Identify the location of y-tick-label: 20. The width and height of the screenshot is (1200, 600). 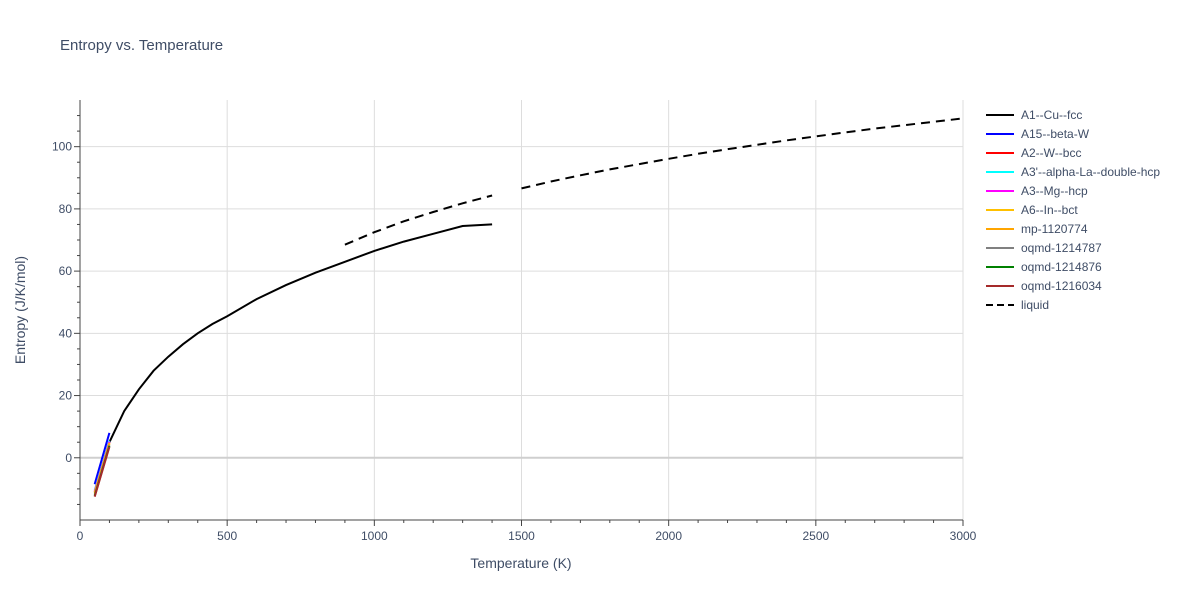
(66, 396).